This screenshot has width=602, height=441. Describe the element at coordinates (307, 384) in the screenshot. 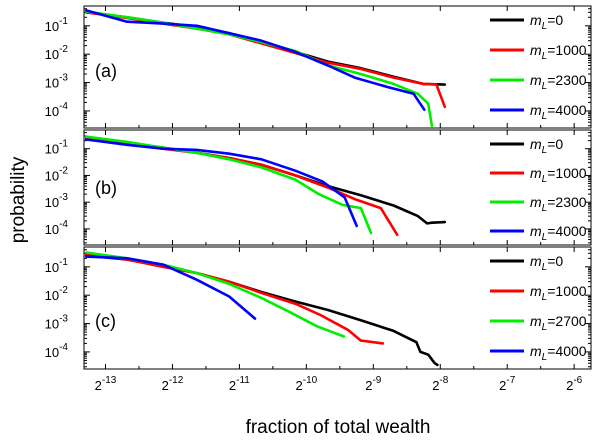

I see `x-tick-label: 2-10` at that location.